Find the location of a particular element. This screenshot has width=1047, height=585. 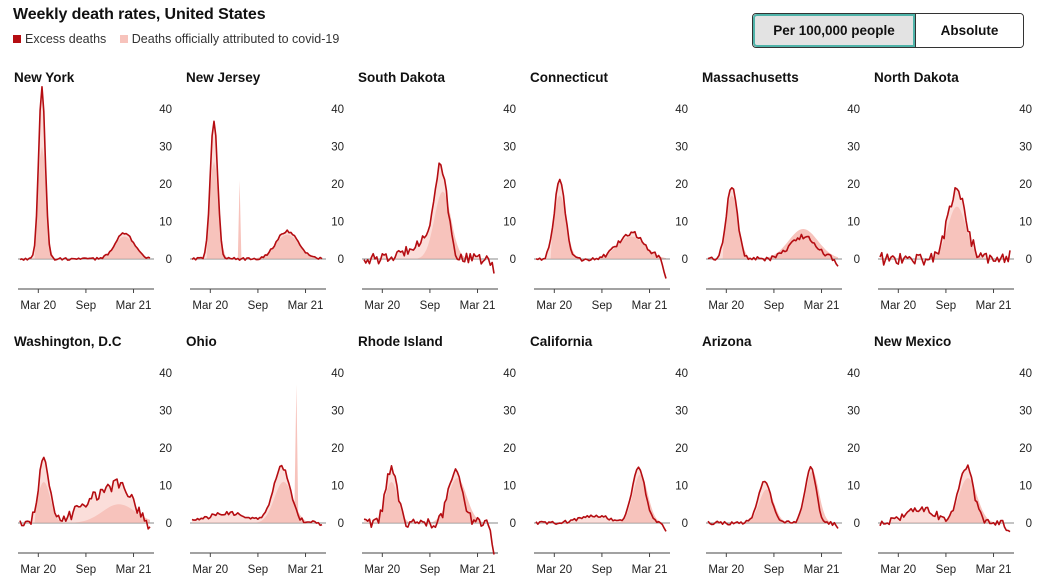

covid-deaths-area is located at coordinates (945, 500).